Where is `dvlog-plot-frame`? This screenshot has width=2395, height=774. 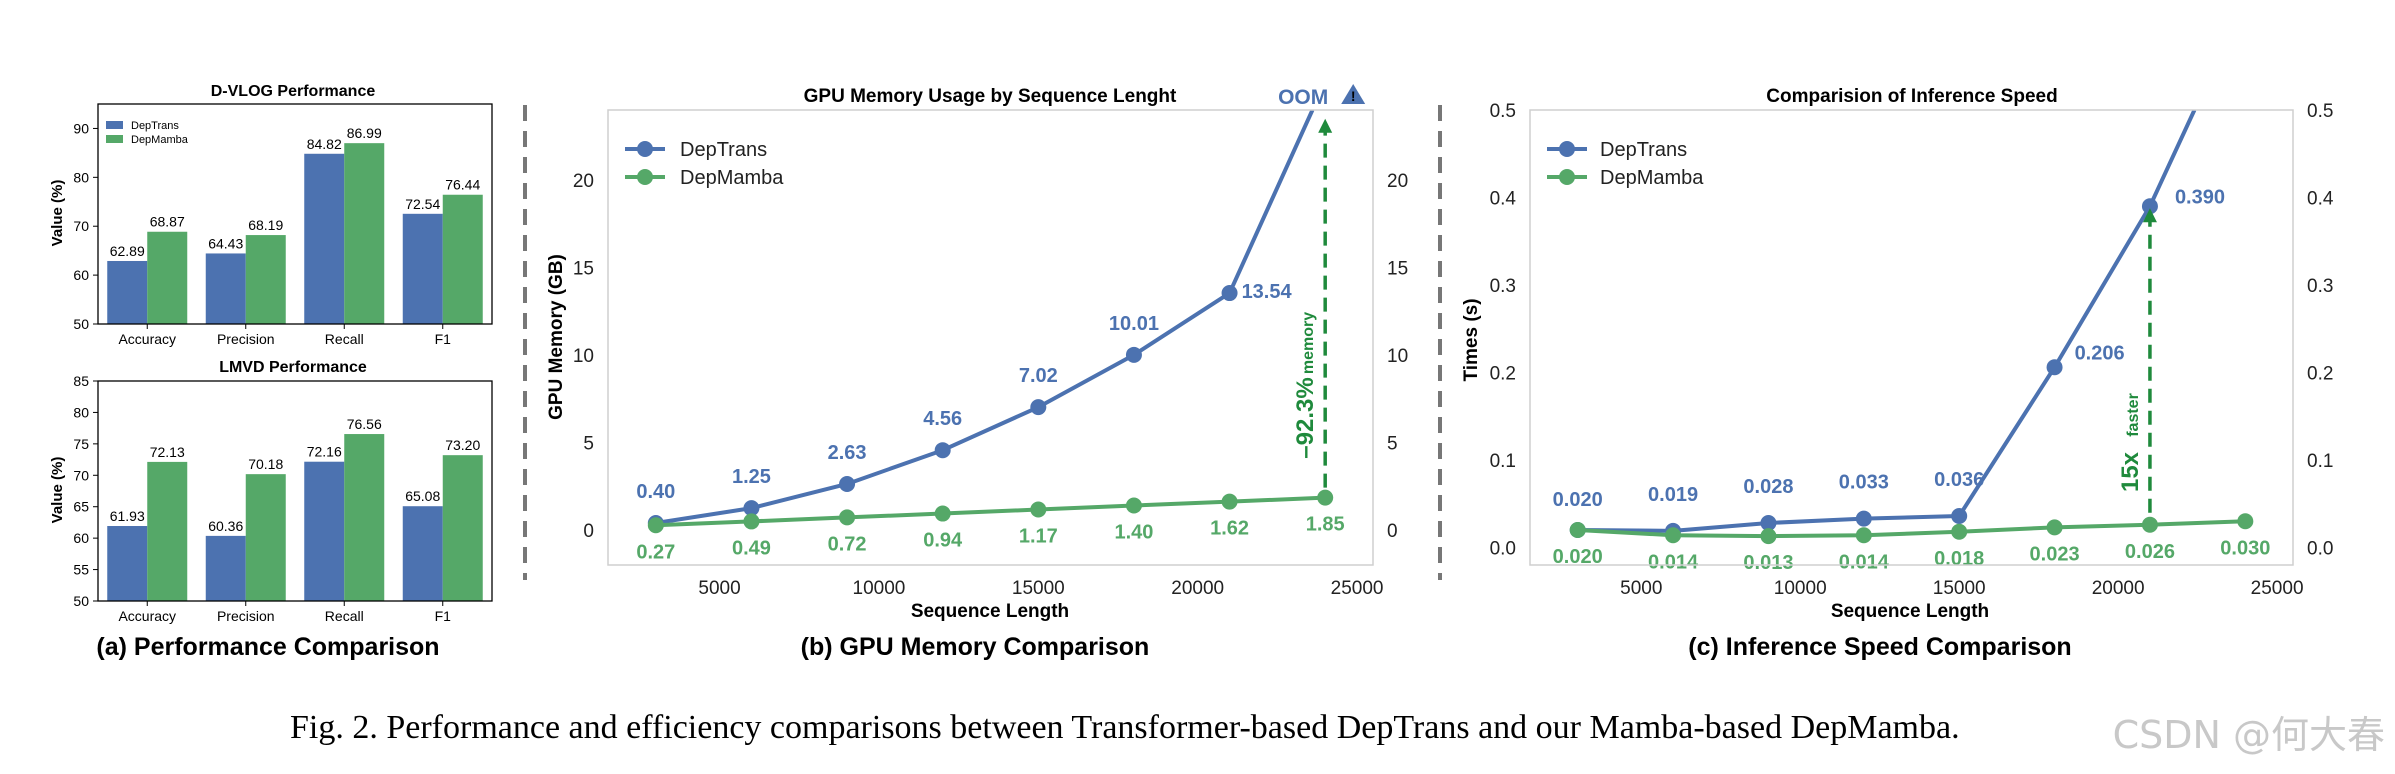
dvlog-plot-frame is located at coordinates (295, 214).